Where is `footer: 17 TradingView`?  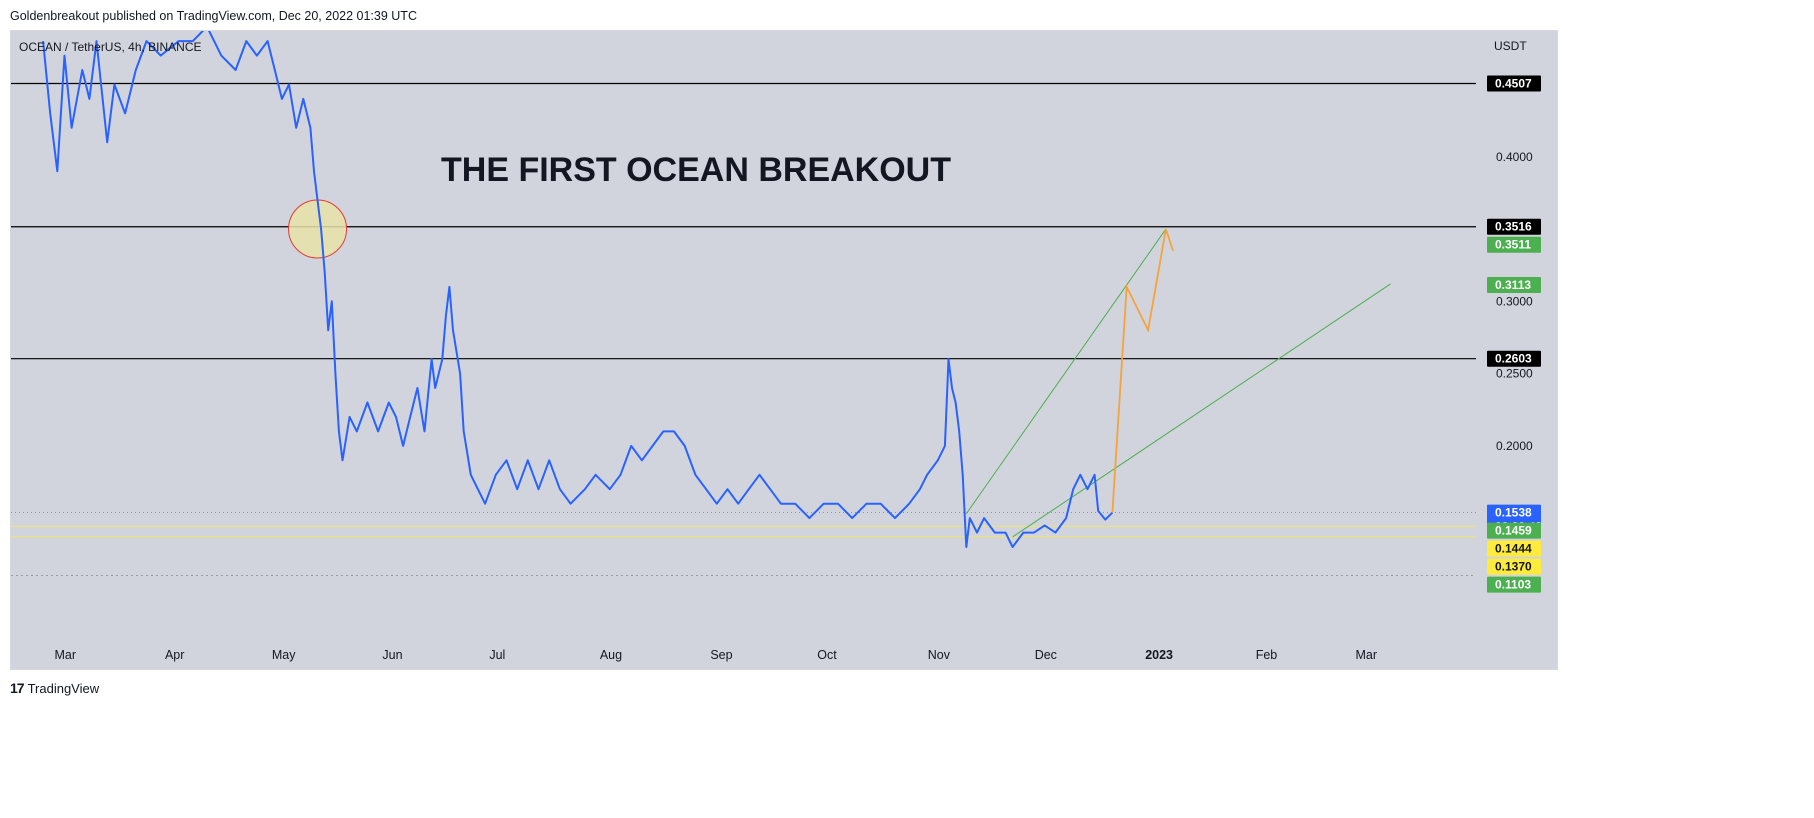 footer: 17 TradingView is located at coordinates (54, 688).